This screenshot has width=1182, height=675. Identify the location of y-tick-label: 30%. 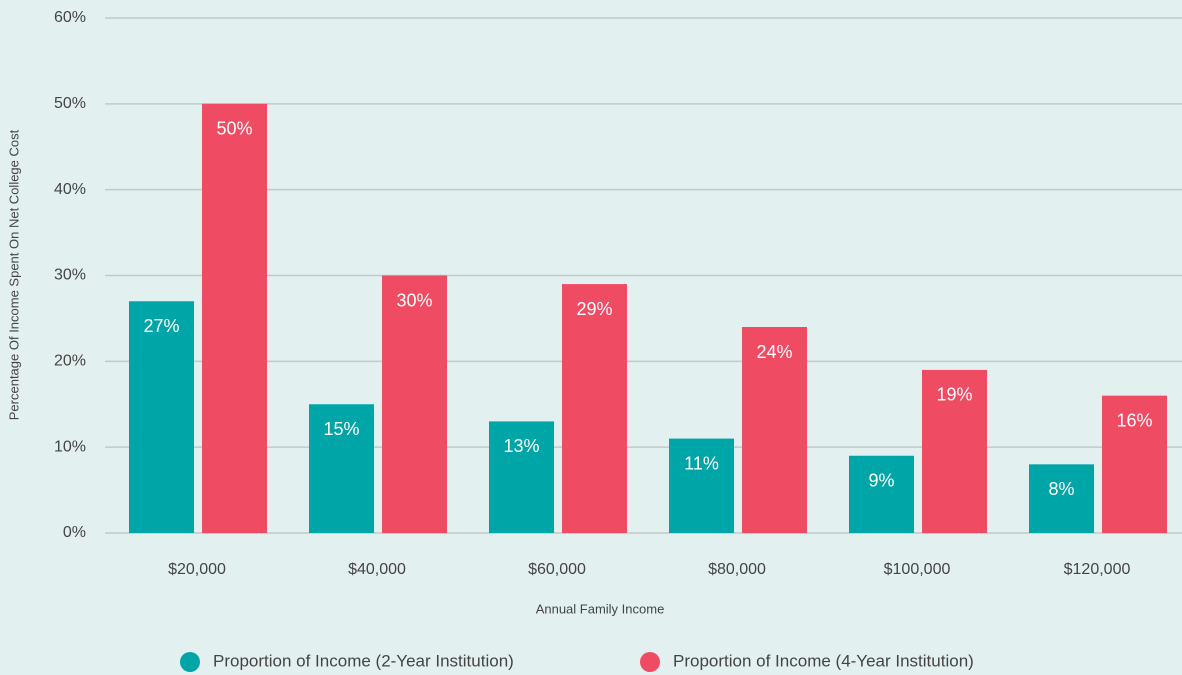
(70, 275).